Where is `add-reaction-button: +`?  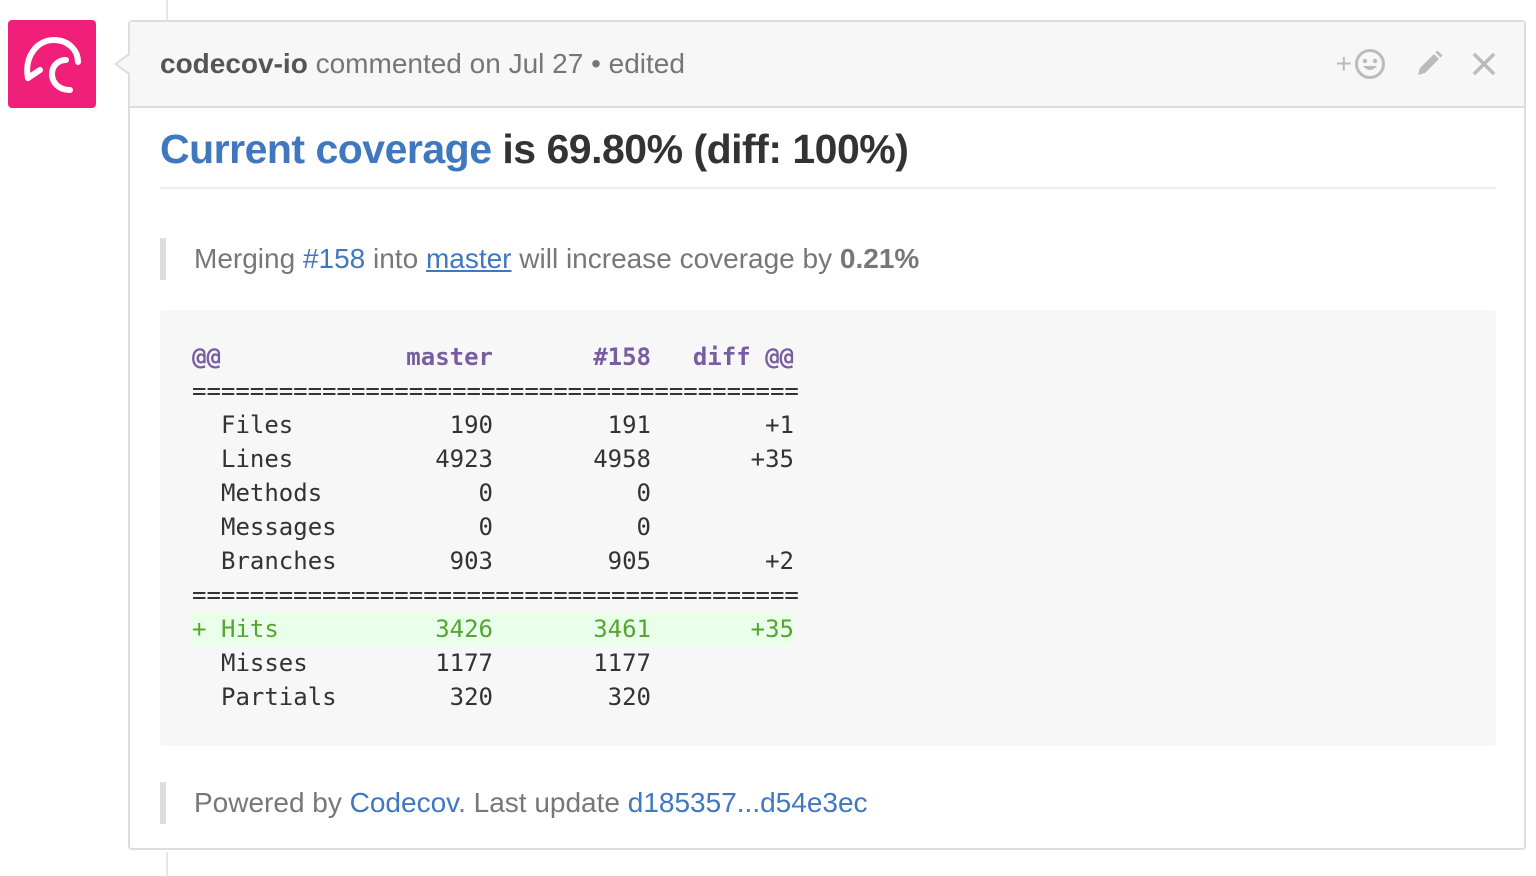
add-reaction-button: + is located at coordinates (1361, 64).